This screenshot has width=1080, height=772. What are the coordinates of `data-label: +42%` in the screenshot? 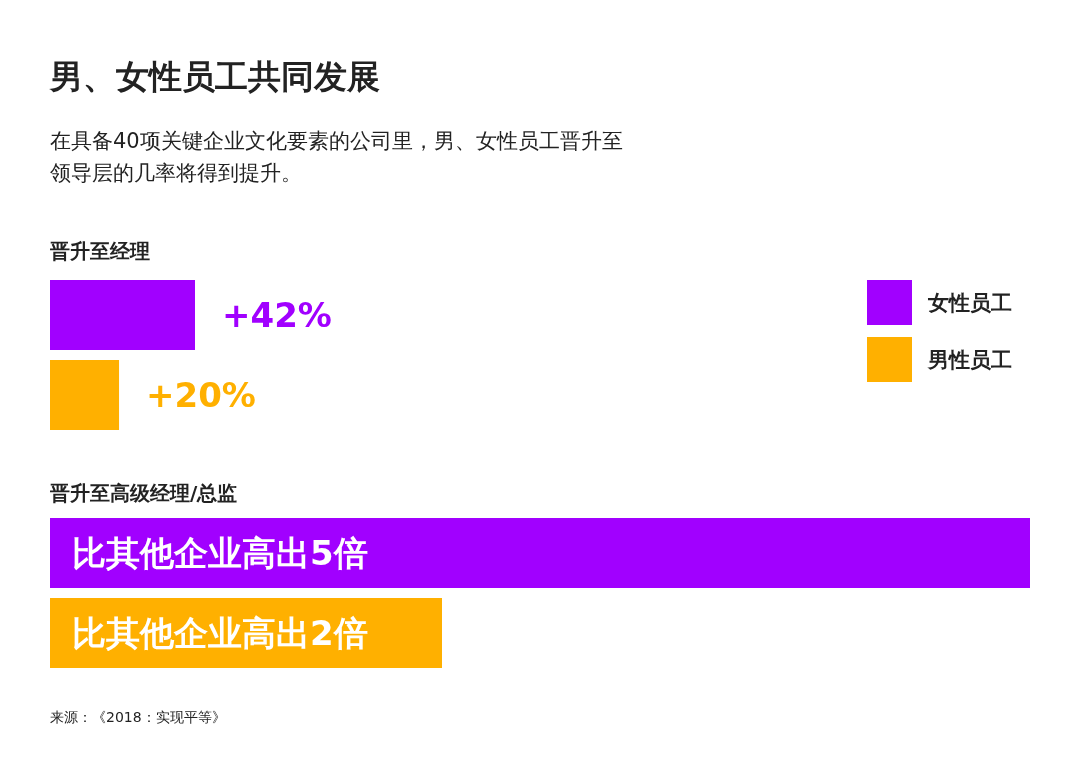 It's located at (277, 315).